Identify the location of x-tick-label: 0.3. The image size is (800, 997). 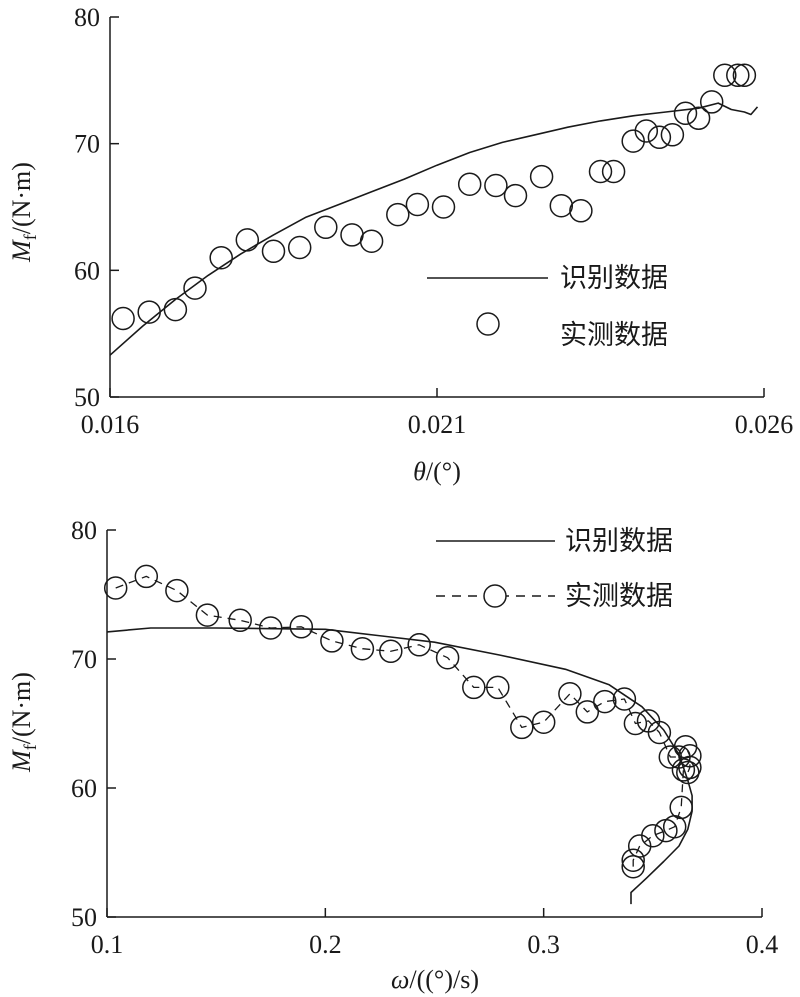
(543, 944).